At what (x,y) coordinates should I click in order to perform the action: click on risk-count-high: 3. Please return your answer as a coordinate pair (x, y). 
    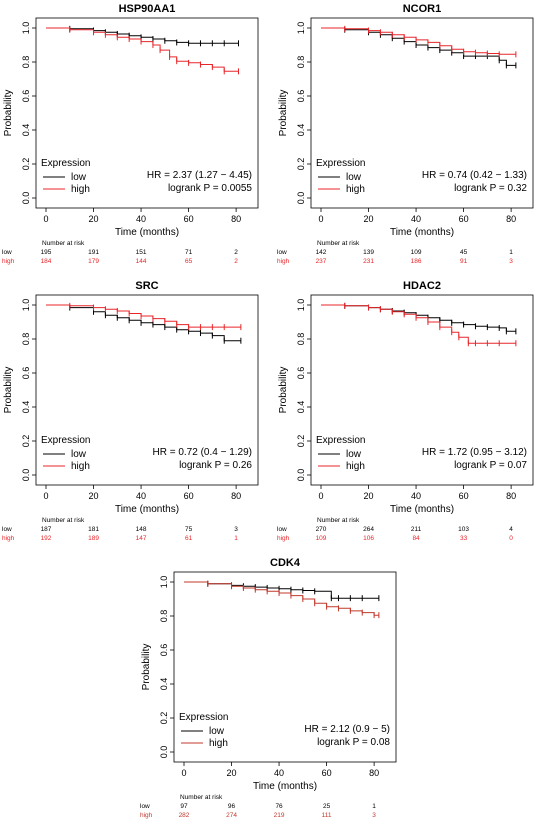
    Looking at the image, I should click on (511, 261).